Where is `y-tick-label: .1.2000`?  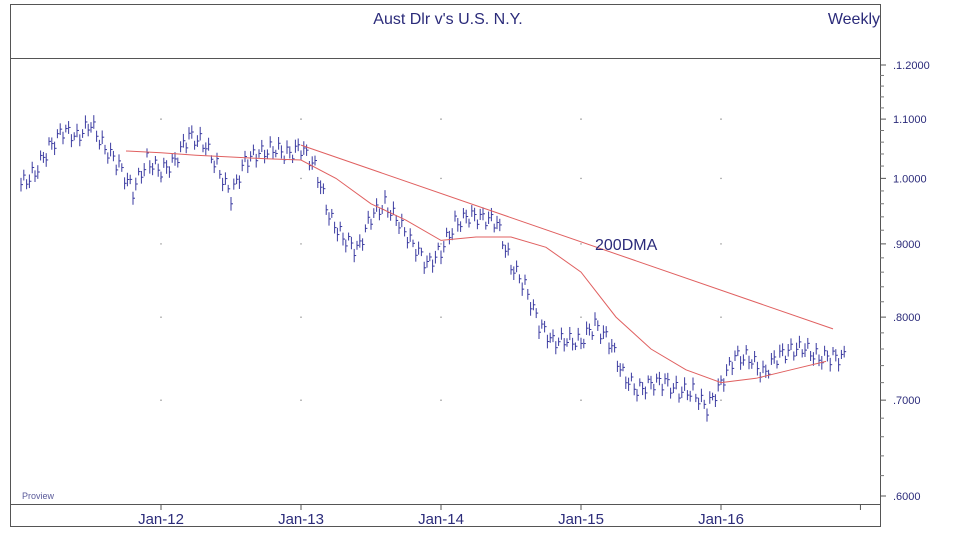 y-tick-label: .1.2000 is located at coordinates (911, 66).